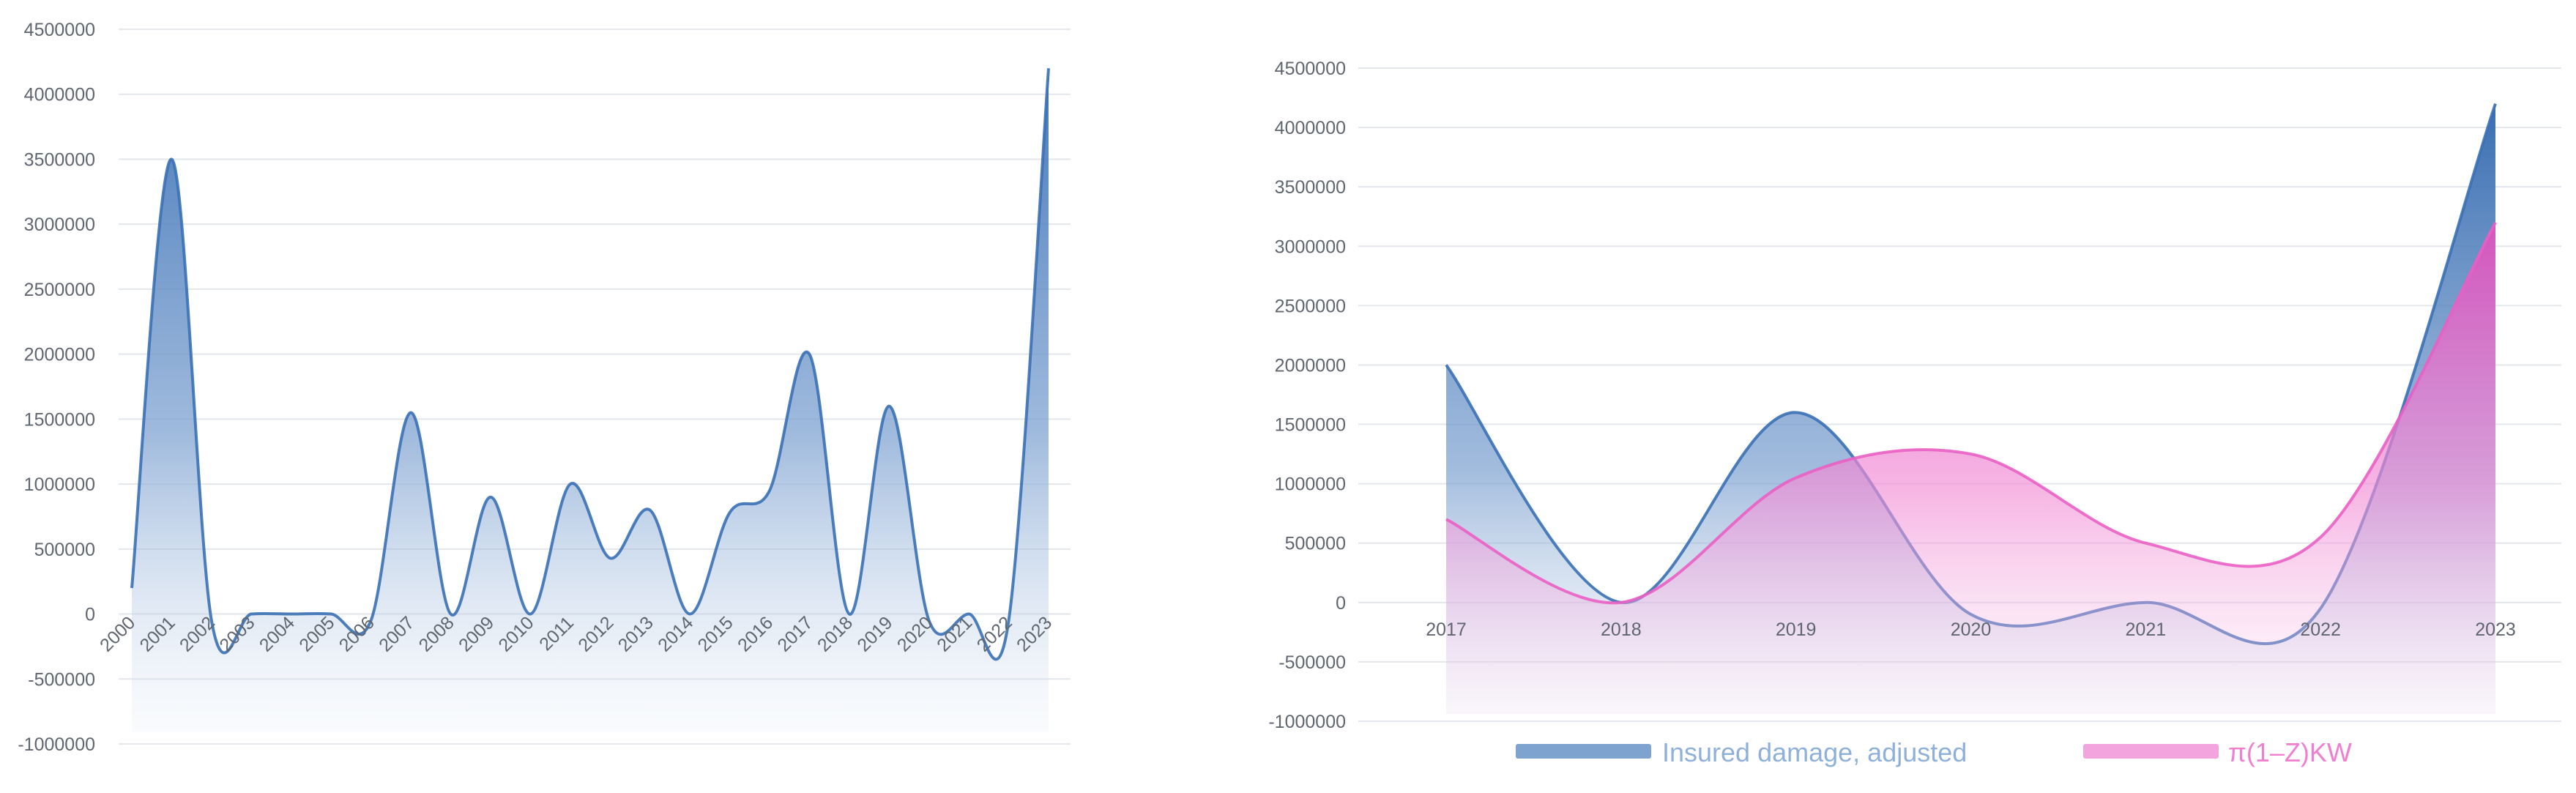 This screenshot has height=793, width=2576. What do you see at coordinates (2290, 752) in the screenshot?
I see `legend-label: π(1–Z)KW` at bounding box center [2290, 752].